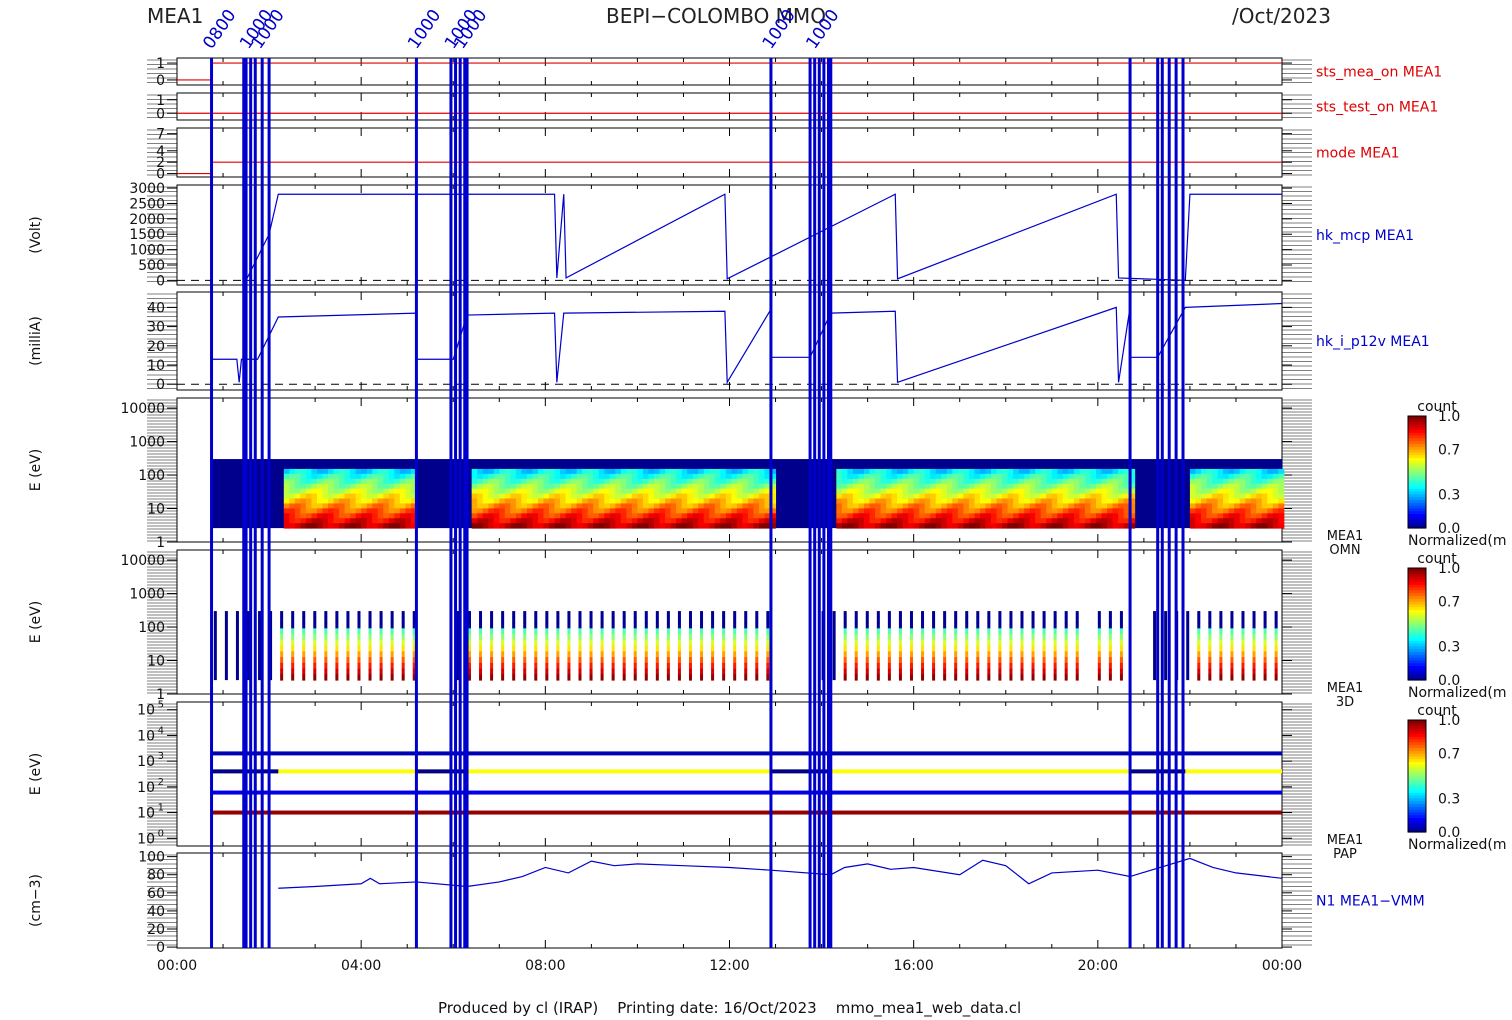 The width and height of the screenshot is (1512, 1020). I want to click on colorbar-frame, so click(1417, 472).